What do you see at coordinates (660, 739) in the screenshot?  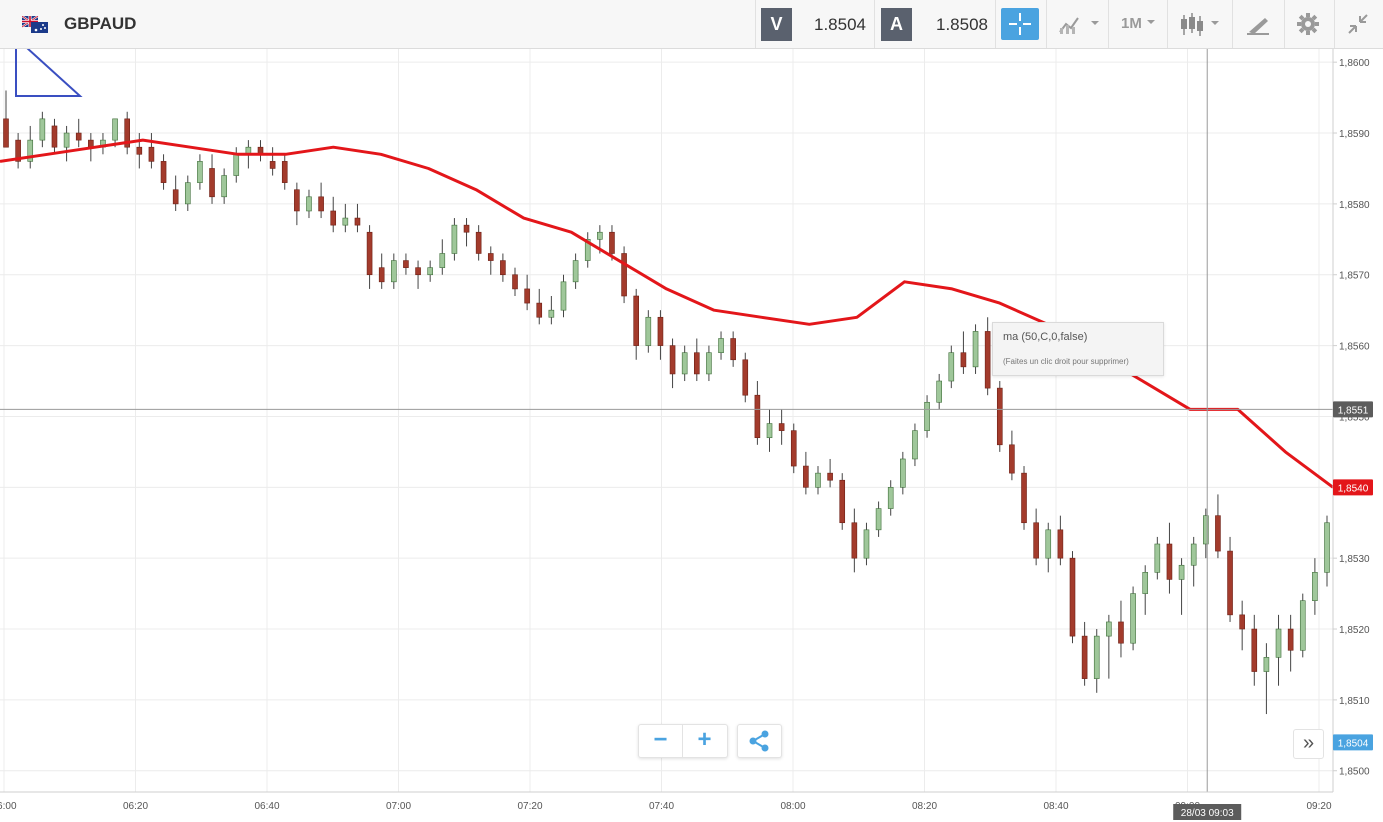 I see `zoom-out-button: −` at bounding box center [660, 739].